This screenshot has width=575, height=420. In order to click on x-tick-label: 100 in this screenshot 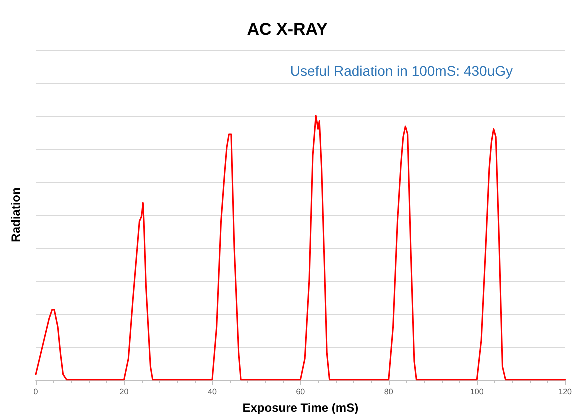, I will do `click(477, 392)`.